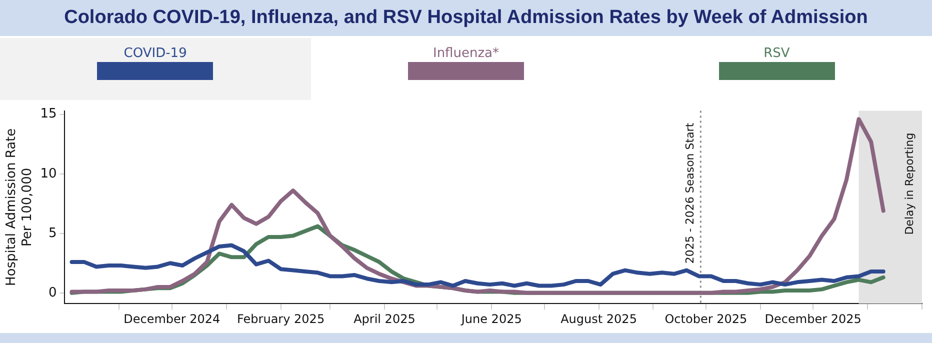  I want to click on y-axis-title: Hospital Admission Rate Per 100,000, so click(19, 207).